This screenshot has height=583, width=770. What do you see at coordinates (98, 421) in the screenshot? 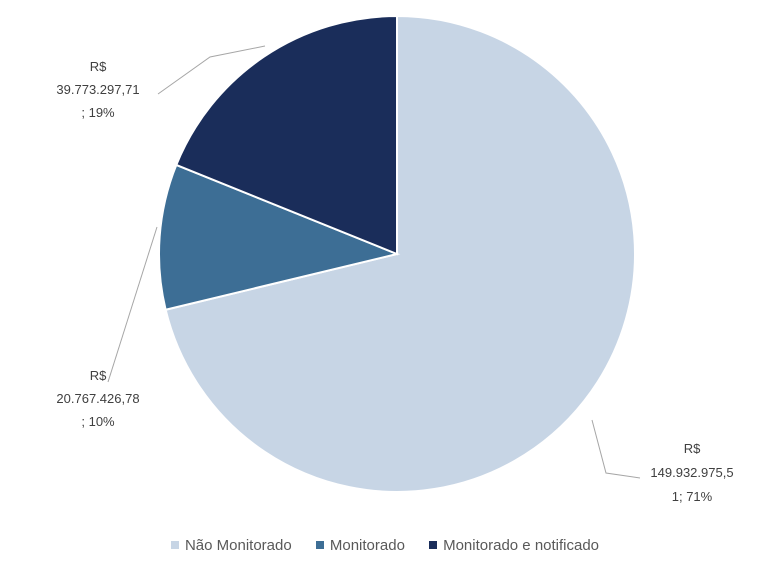
I see `data-label-line: ; 10%` at bounding box center [98, 421].